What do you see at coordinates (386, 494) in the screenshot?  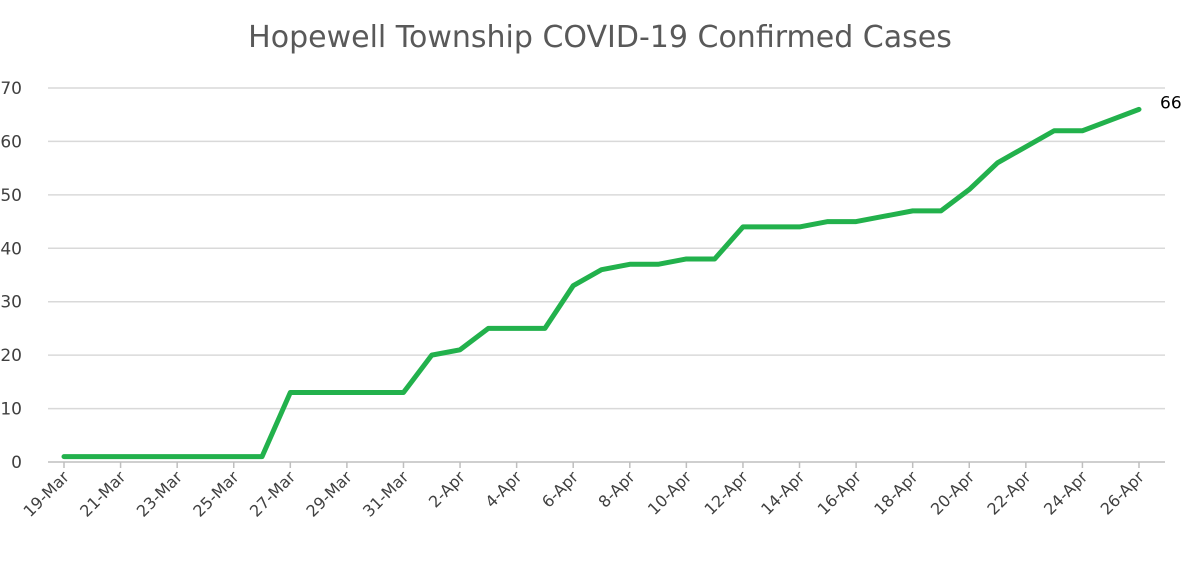 I see `x-tick-label: 31-Mar` at bounding box center [386, 494].